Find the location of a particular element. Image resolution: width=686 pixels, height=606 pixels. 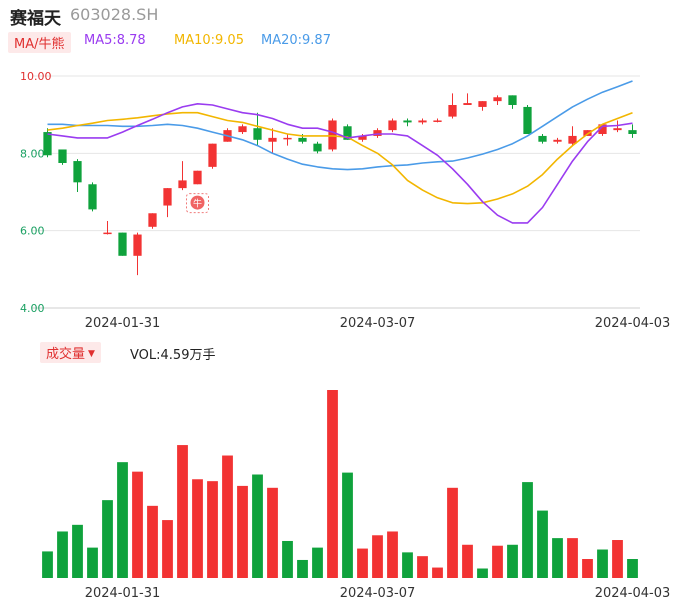

ma-tag: MA/牛熊 is located at coordinates (39, 42).